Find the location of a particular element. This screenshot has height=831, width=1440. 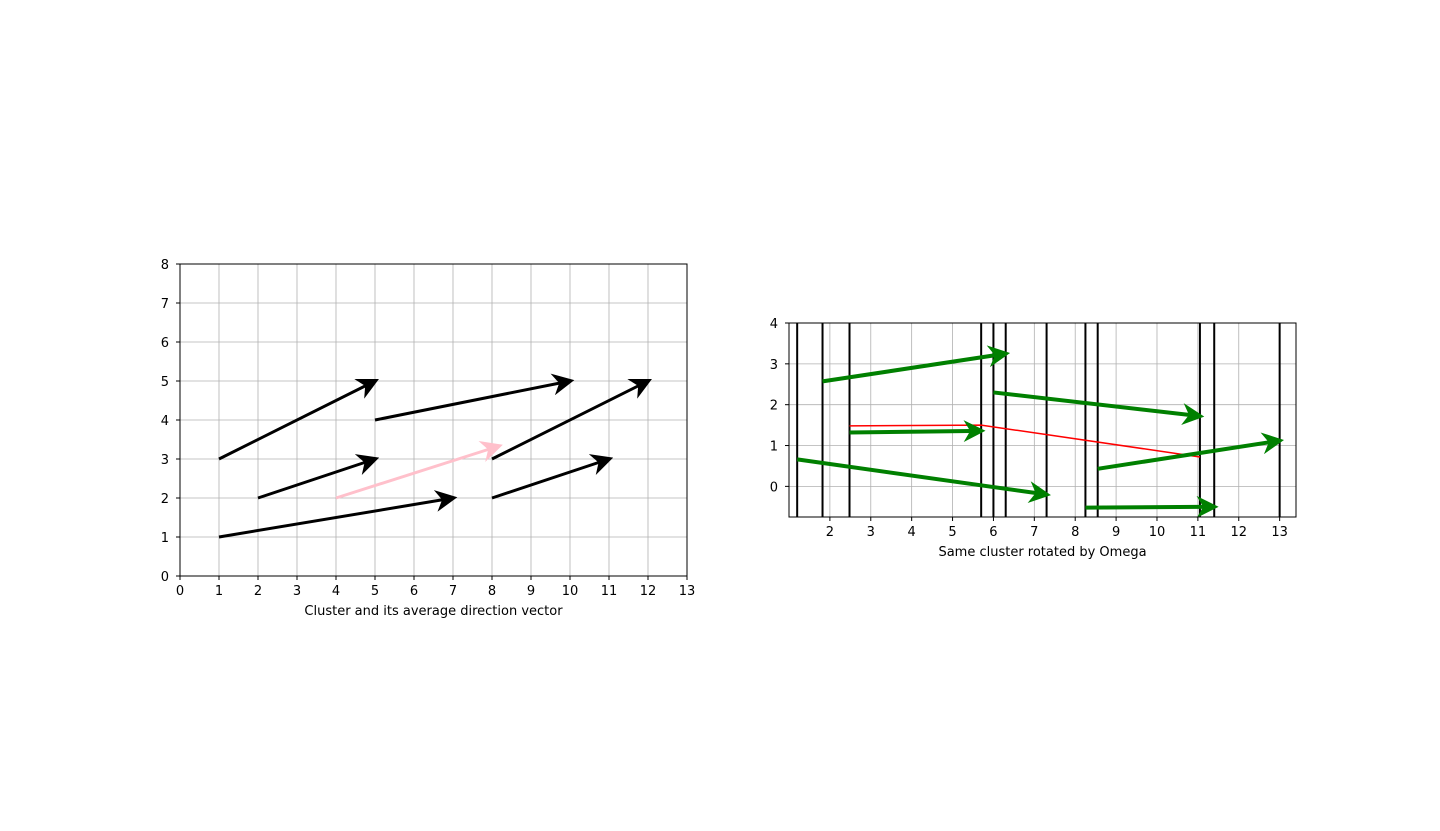

x-axis-label: Cluster and its average direction vector is located at coordinates (433, 611).